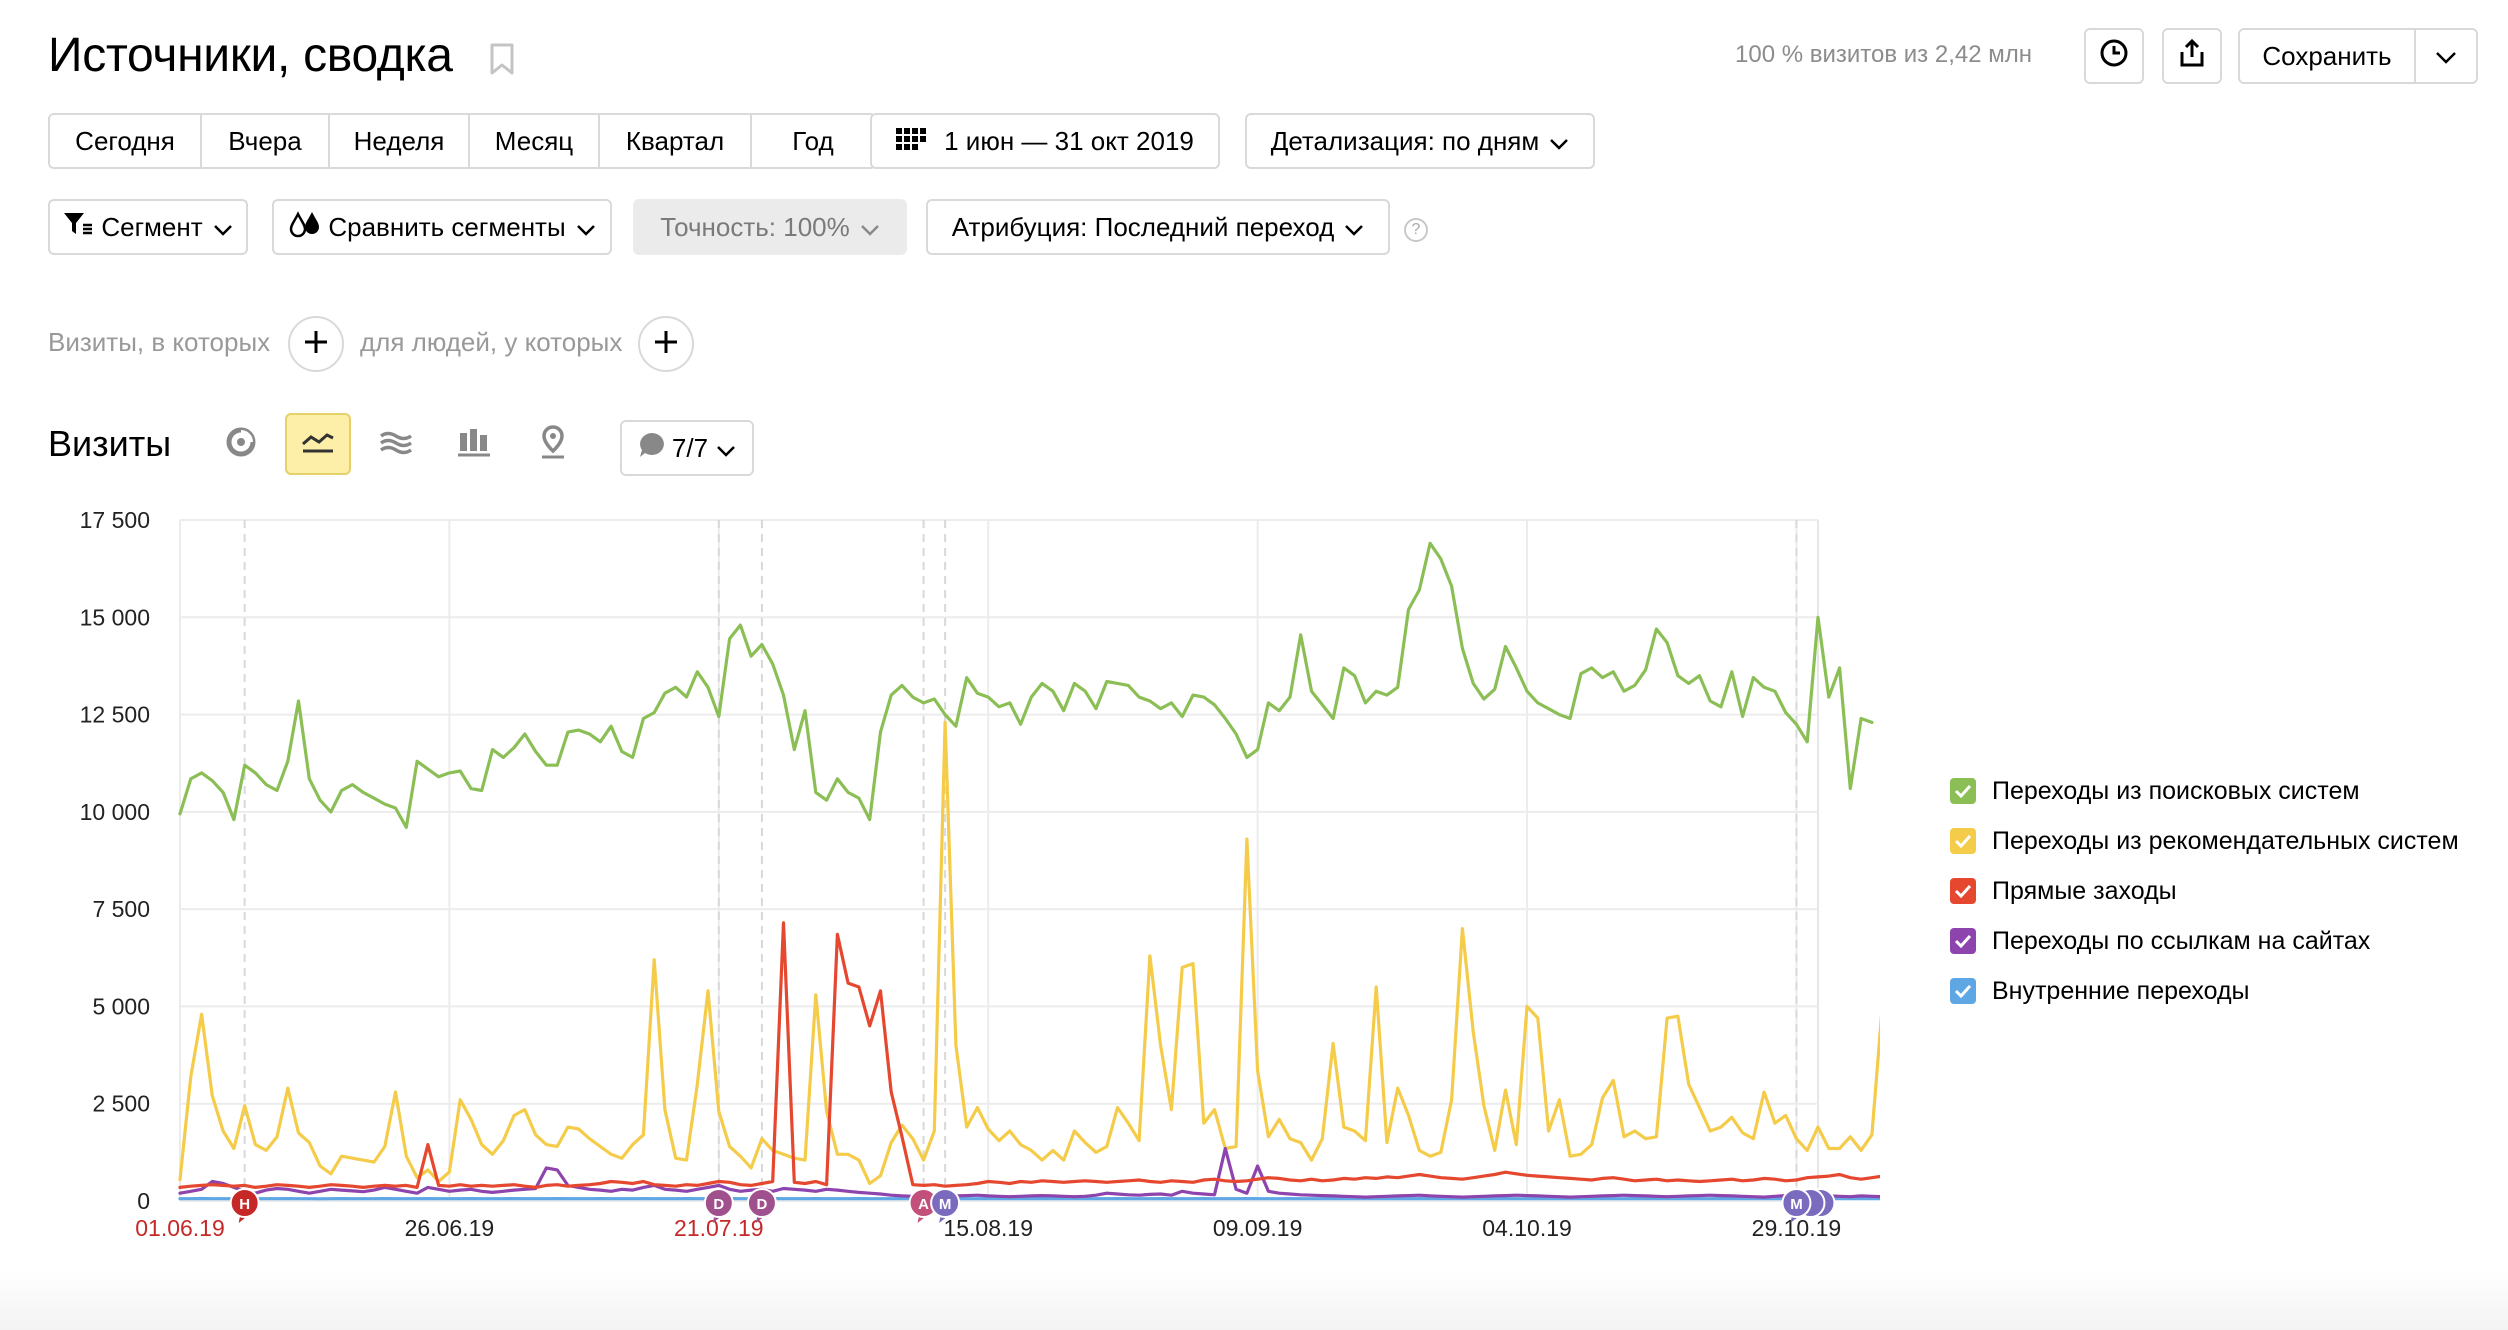  I want to click on area-chart-icon, so click(396, 444).